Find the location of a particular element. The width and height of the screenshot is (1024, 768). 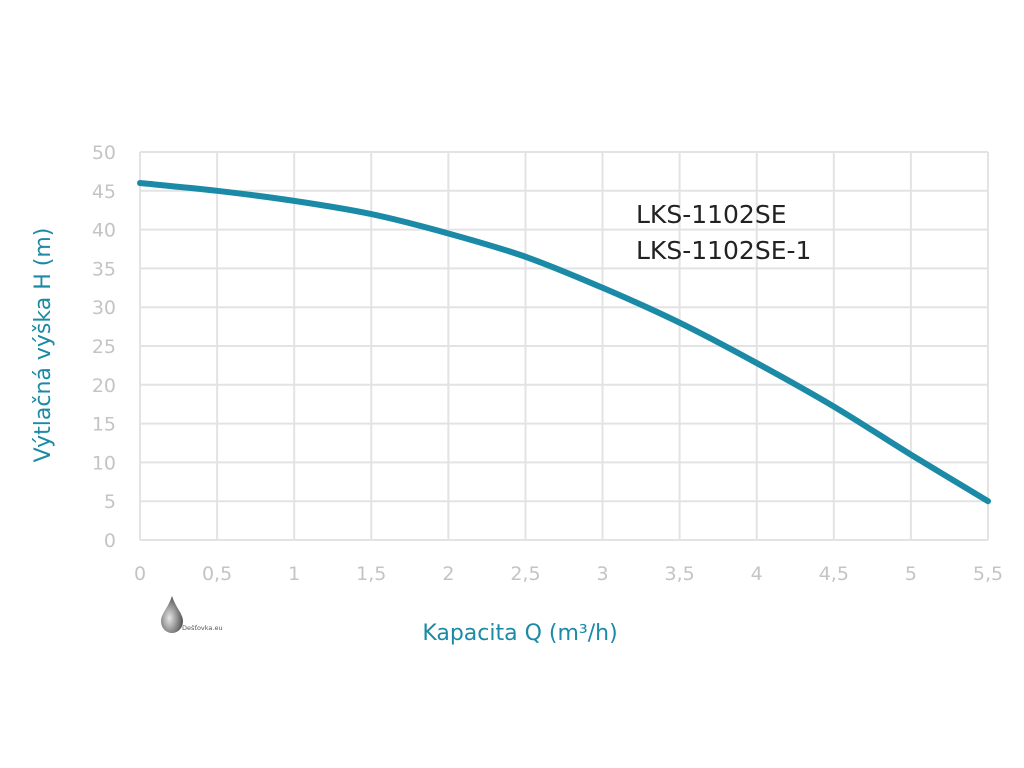

y-tick-label: 0 is located at coordinates (110, 541).